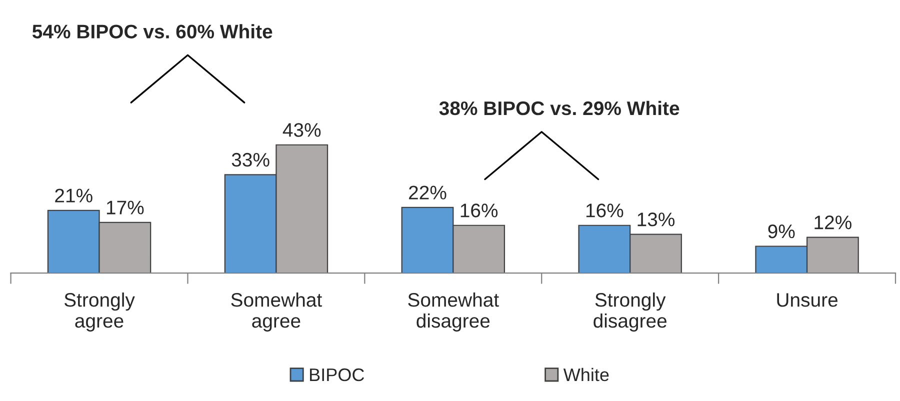  I want to click on data-label: 17%, so click(125, 207).